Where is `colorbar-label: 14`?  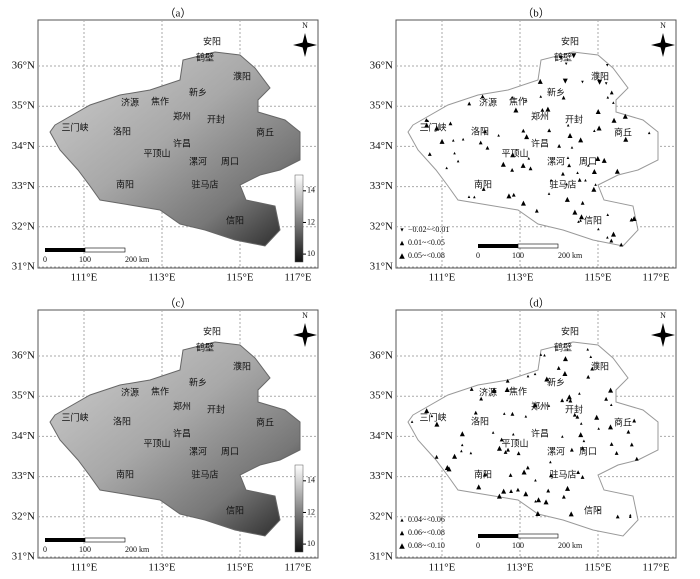
colorbar-label: 14 is located at coordinates (311, 190).